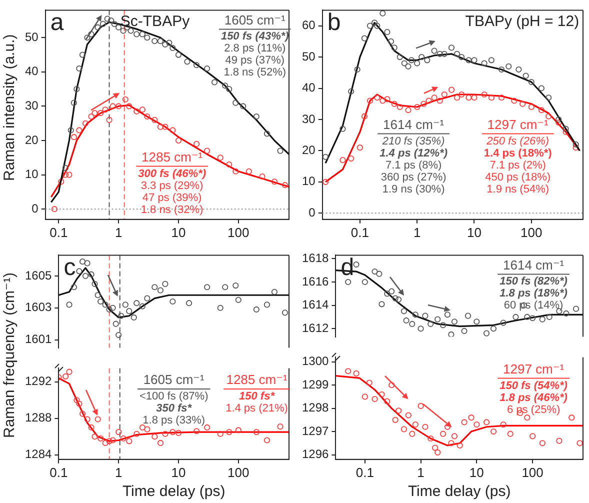 This screenshot has height=503, width=589. I want to click on annotation: 360 ps (27%), so click(413, 177).